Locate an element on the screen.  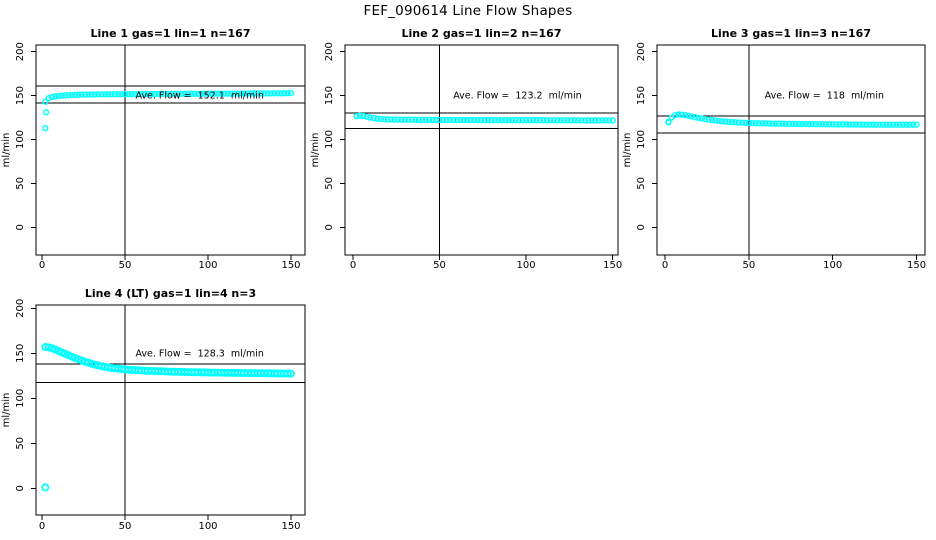
panel-title: Line 4 (LT) gas=1 lin=4 n=3 is located at coordinates (170, 293).